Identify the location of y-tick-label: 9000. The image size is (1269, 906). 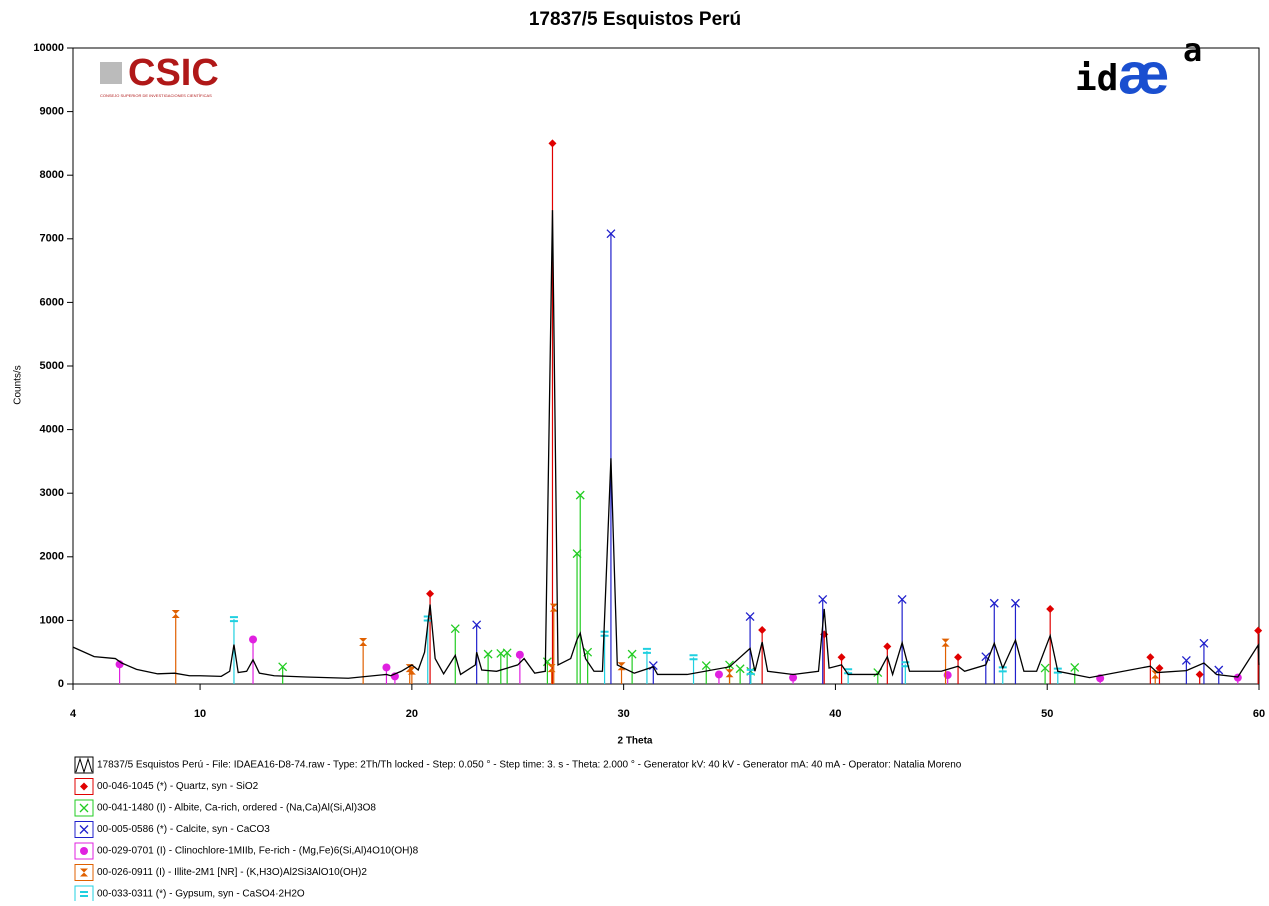
(52, 112).